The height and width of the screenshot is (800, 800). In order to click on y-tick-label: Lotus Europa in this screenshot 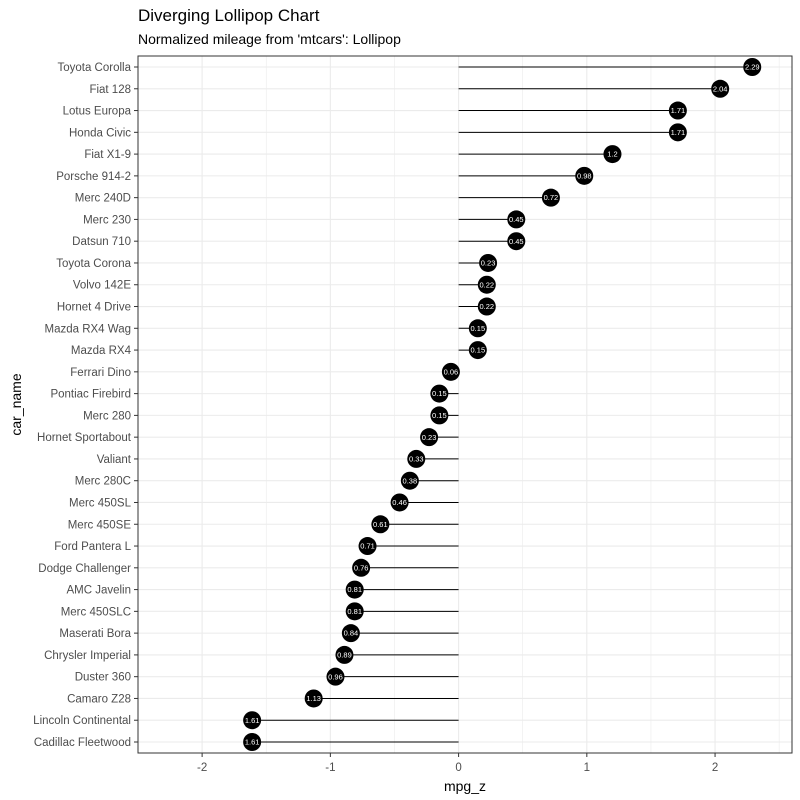, I will do `click(97, 112)`.